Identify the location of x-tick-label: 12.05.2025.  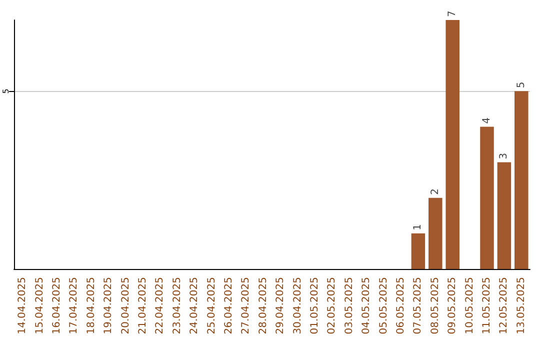
(504, 305).